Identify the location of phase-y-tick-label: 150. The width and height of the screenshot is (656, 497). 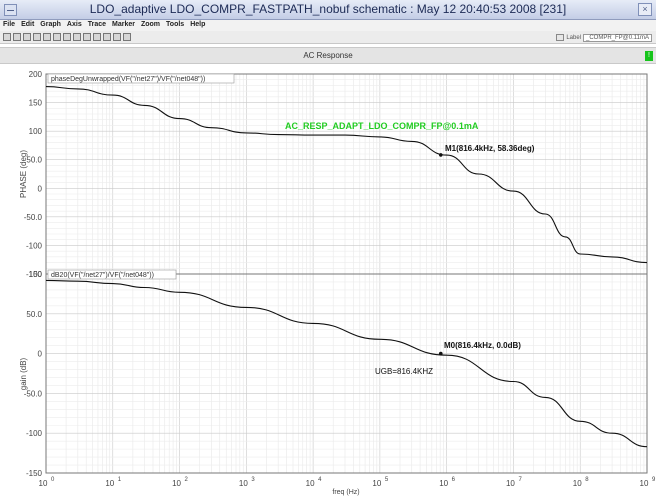
(36, 103).